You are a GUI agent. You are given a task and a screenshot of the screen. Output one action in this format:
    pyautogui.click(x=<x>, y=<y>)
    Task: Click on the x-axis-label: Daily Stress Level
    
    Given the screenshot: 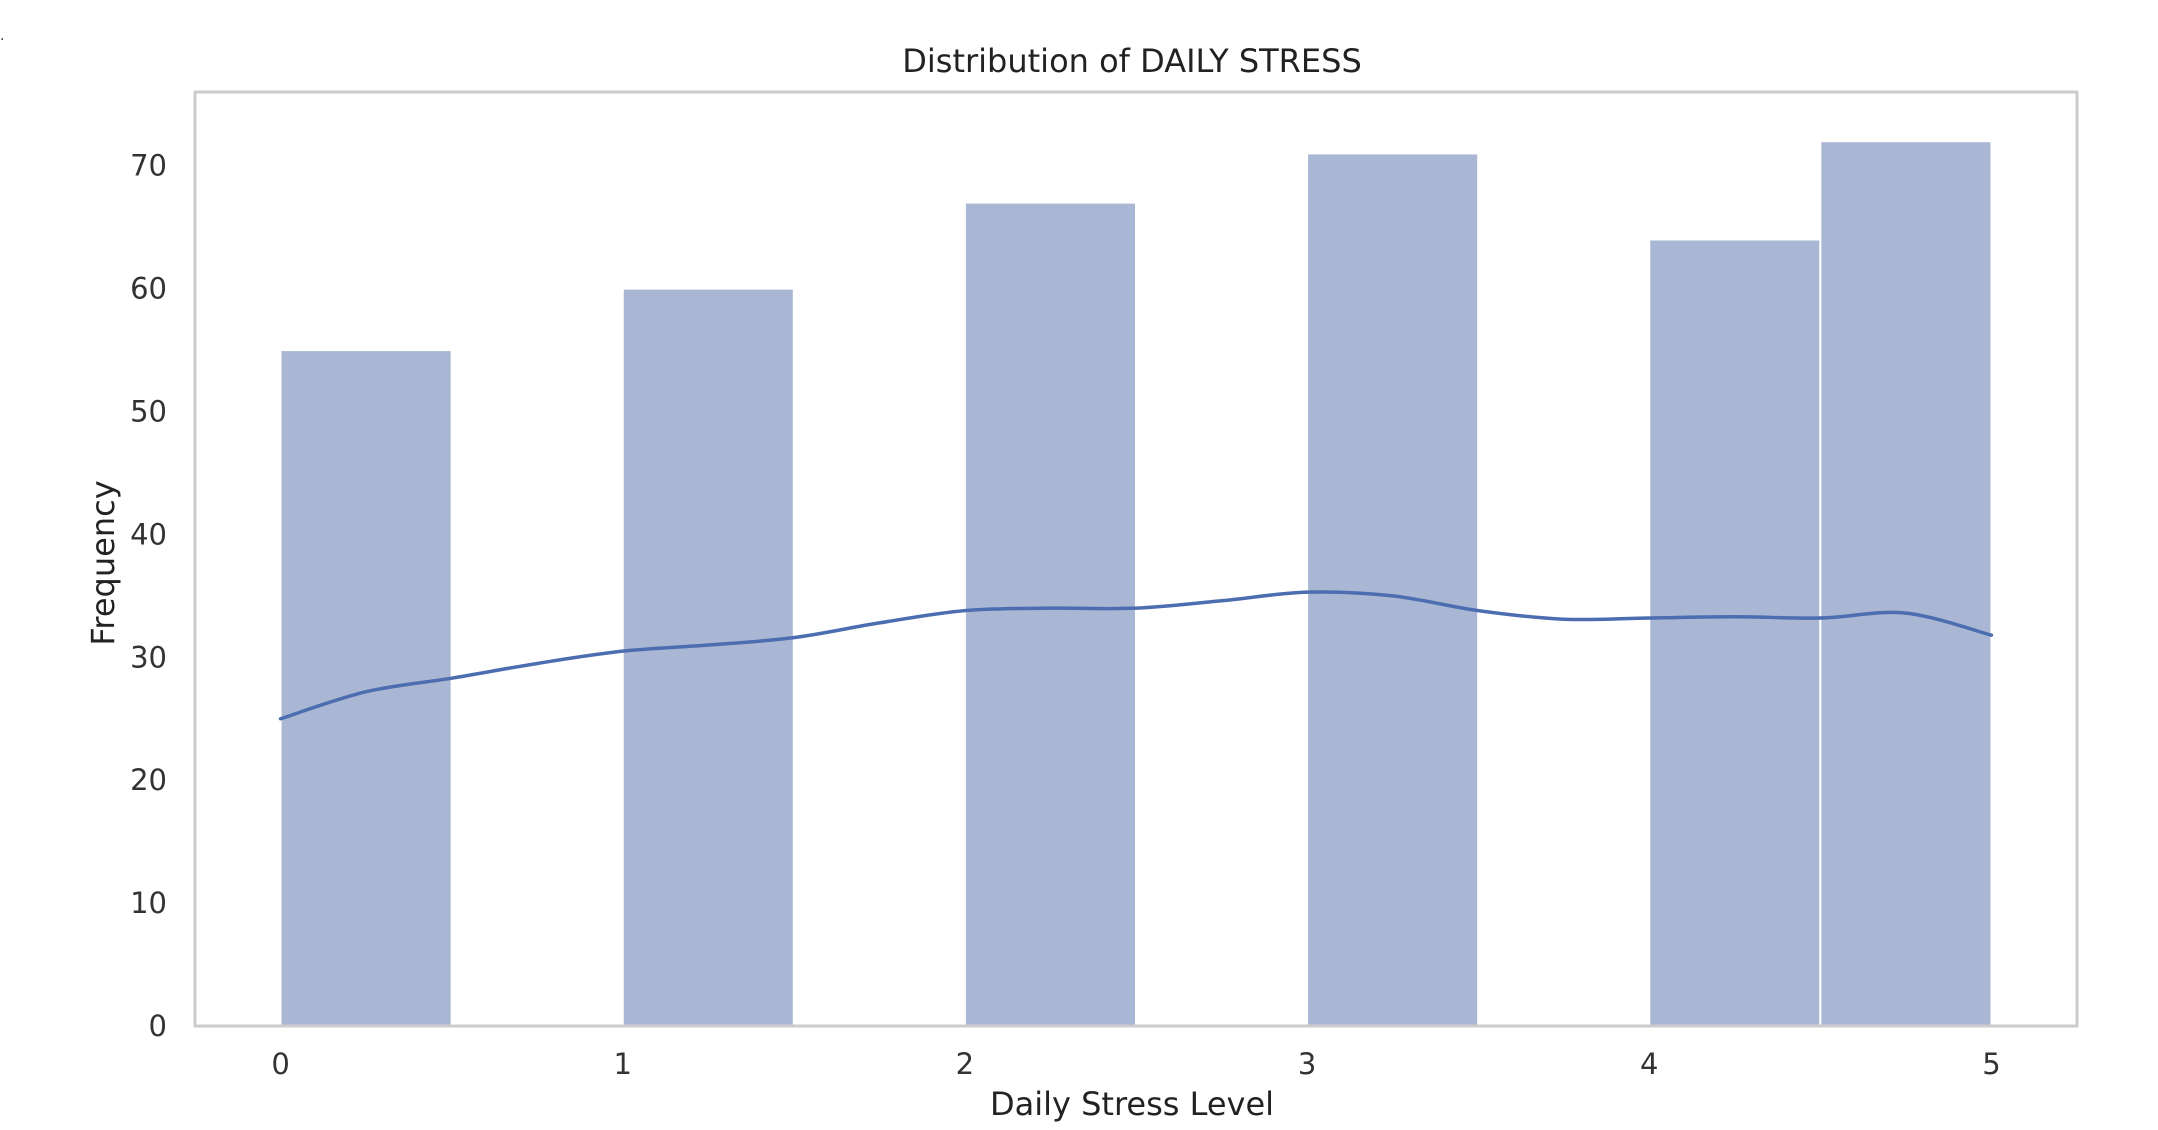 What is the action you would take?
    pyautogui.click(x=1132, y=1104)
    